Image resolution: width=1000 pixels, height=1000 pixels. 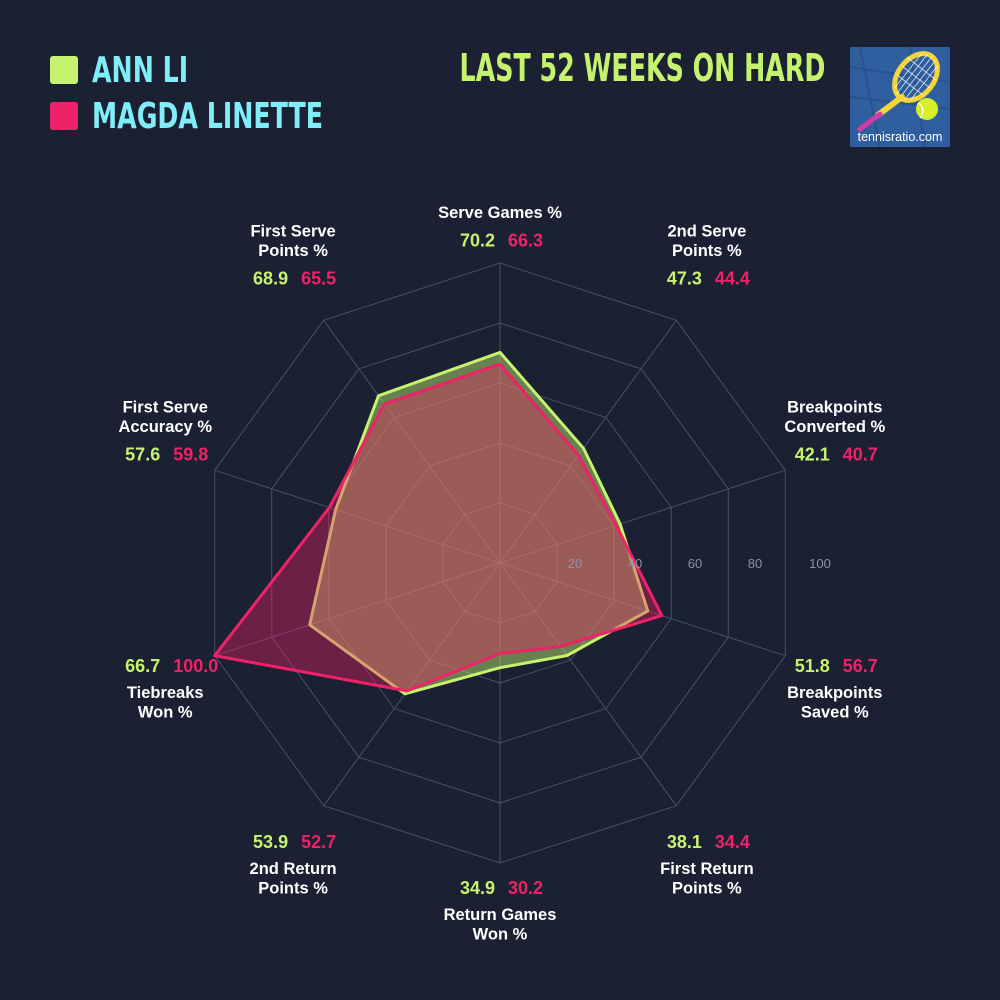 I want to click on tick-label: 20, so click(x=575, y=563).